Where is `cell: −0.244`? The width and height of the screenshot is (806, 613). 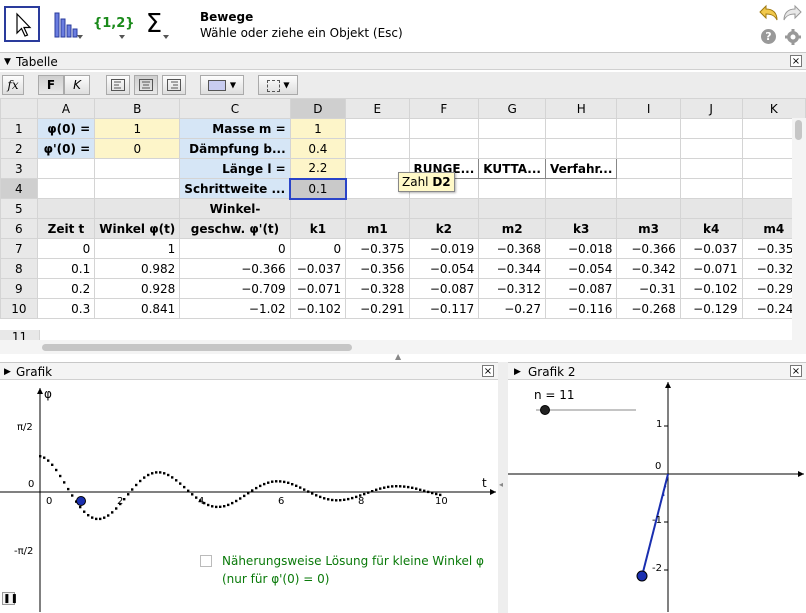
cell: −0.244 is located at coordinates (773, 308).